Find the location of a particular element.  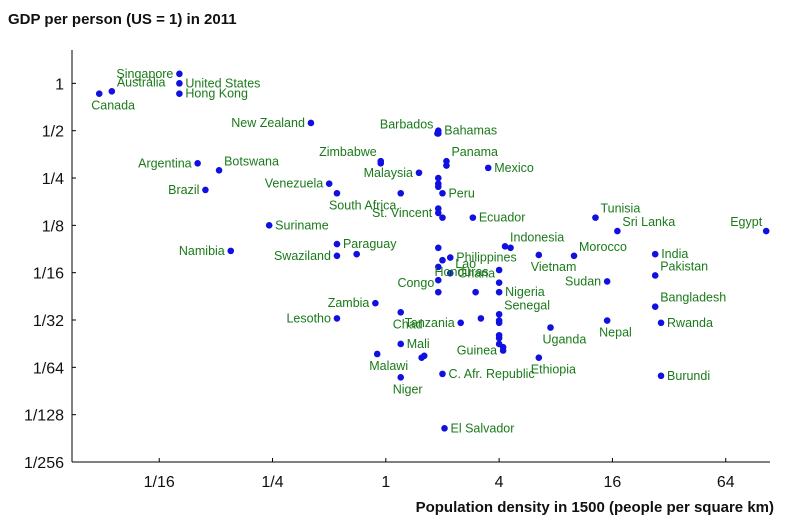

y-tick-labels: 1 1/2 1/4 1/8 1/16 1/32 1/64 1/128 1/256 is located at coordinates (50, 274).